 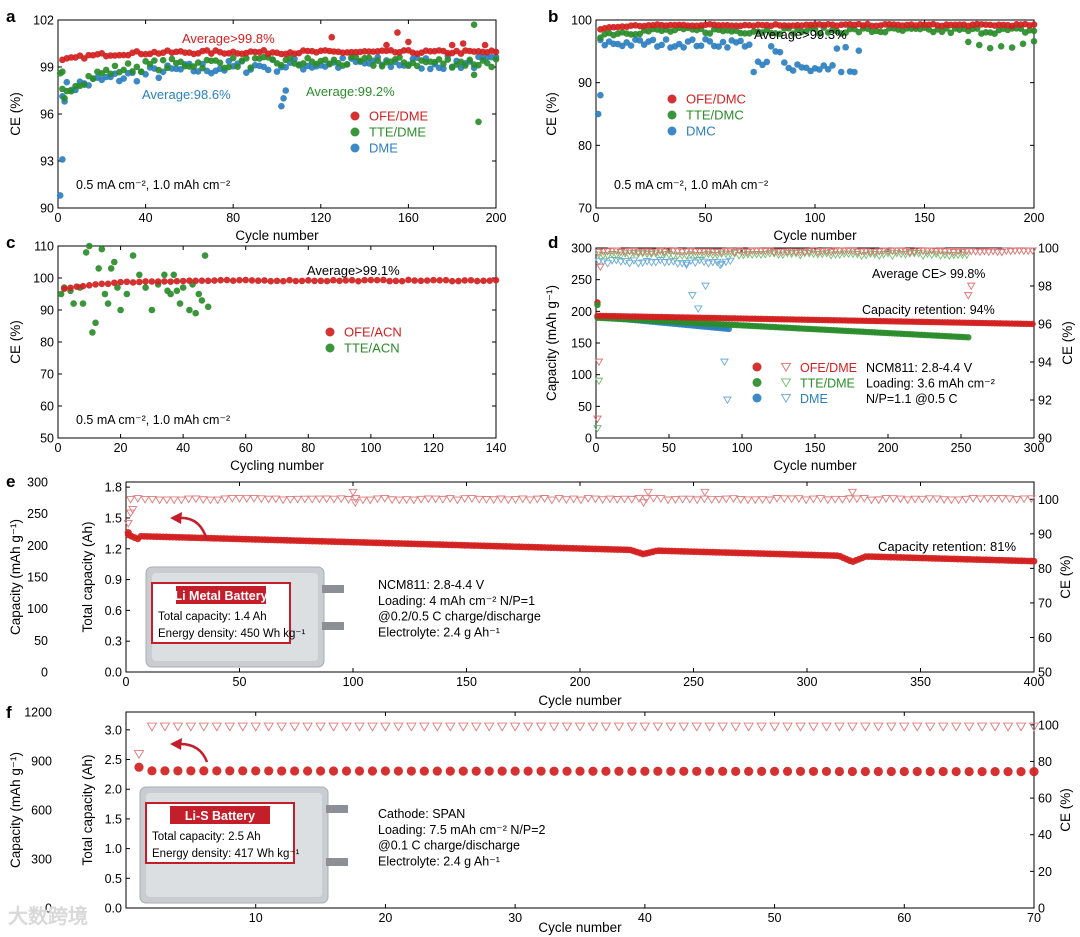 I want to click on legend-label: OFE/DMC, so click(x=716, y=99).